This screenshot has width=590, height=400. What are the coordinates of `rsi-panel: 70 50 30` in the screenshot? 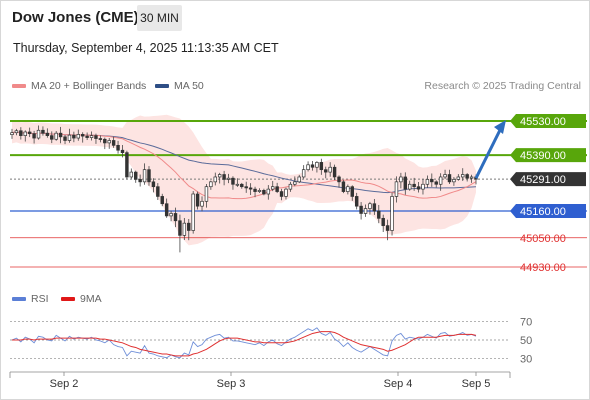 It's located at (271, 341).